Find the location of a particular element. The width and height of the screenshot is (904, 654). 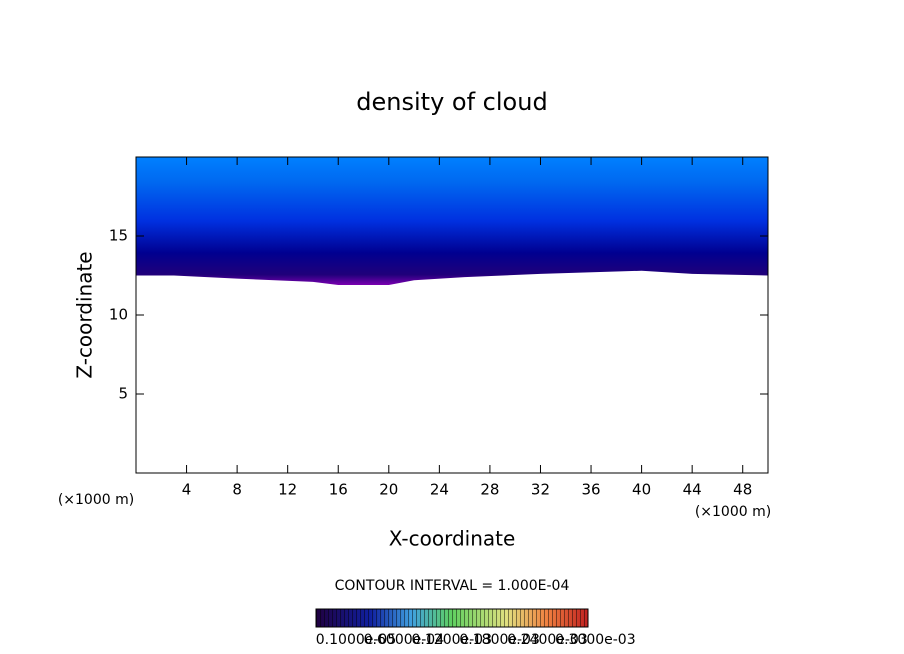

colorbar-label: 0.6000e-04 is located at coordinates (404, 640).